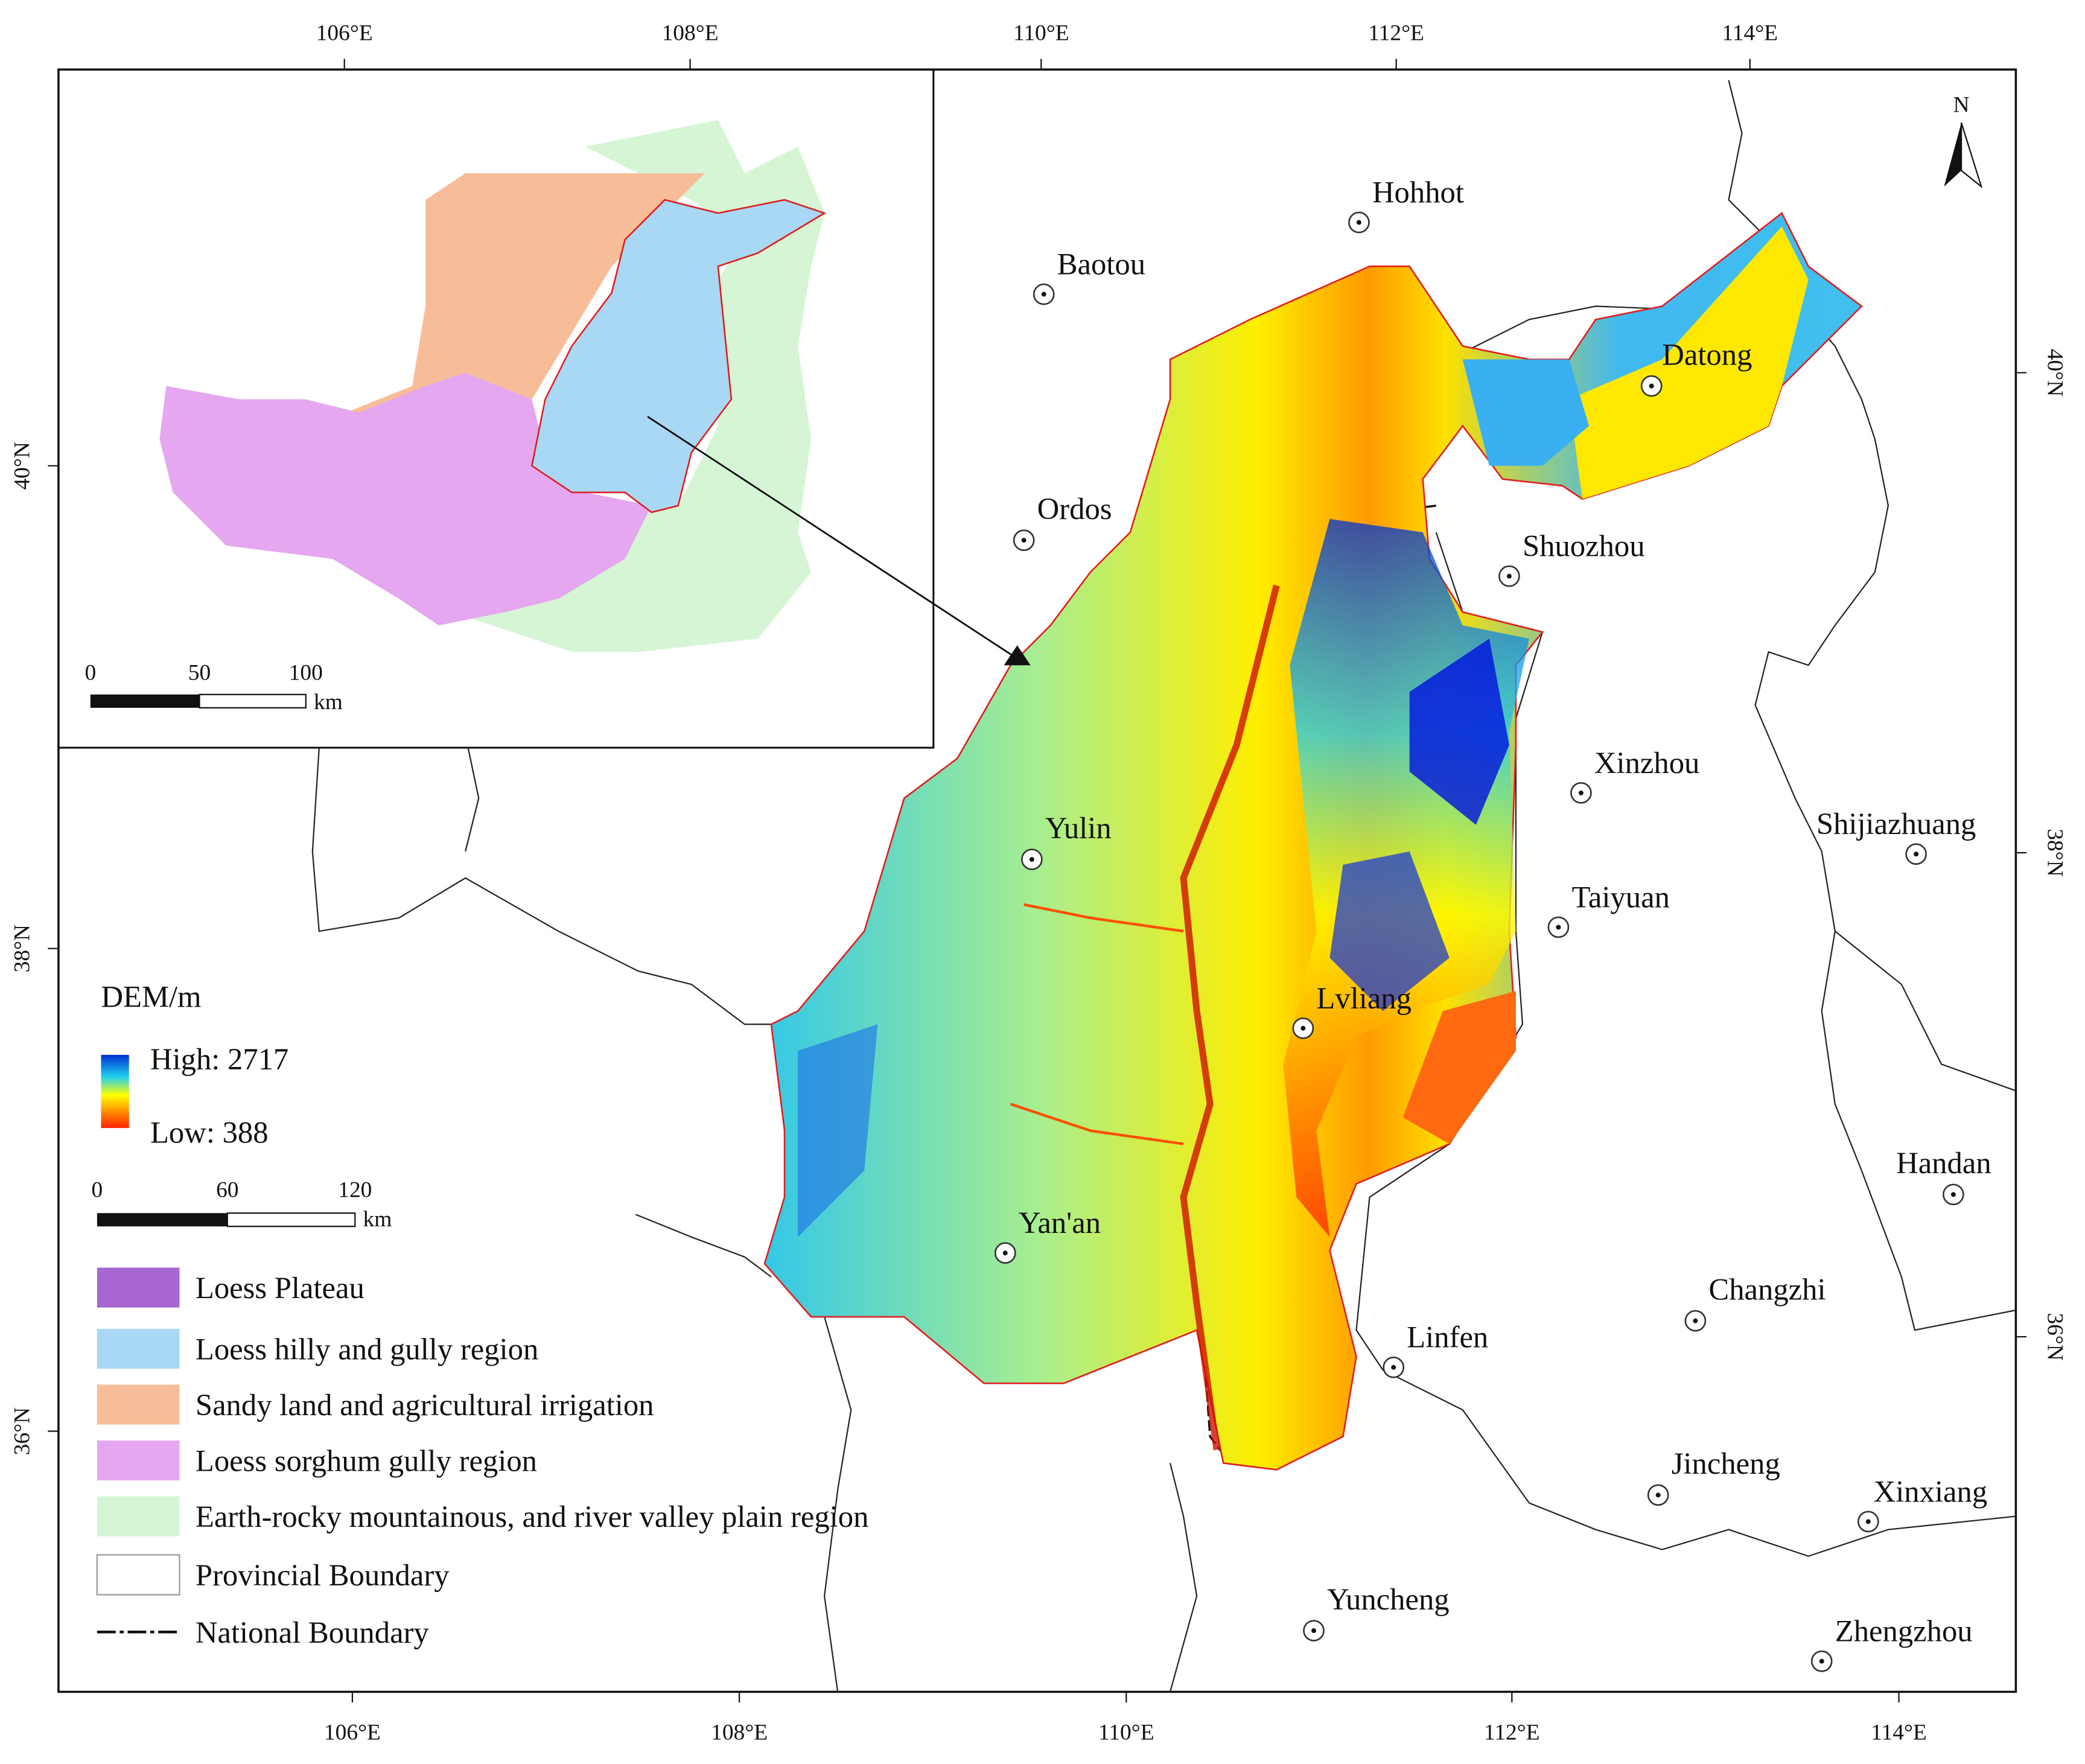 The image size is (2085, 1764). What do you see at coordinates (1074, 509) in the screenshot?
I see `city-label: Ordos` at bounding box center [1074, 509].